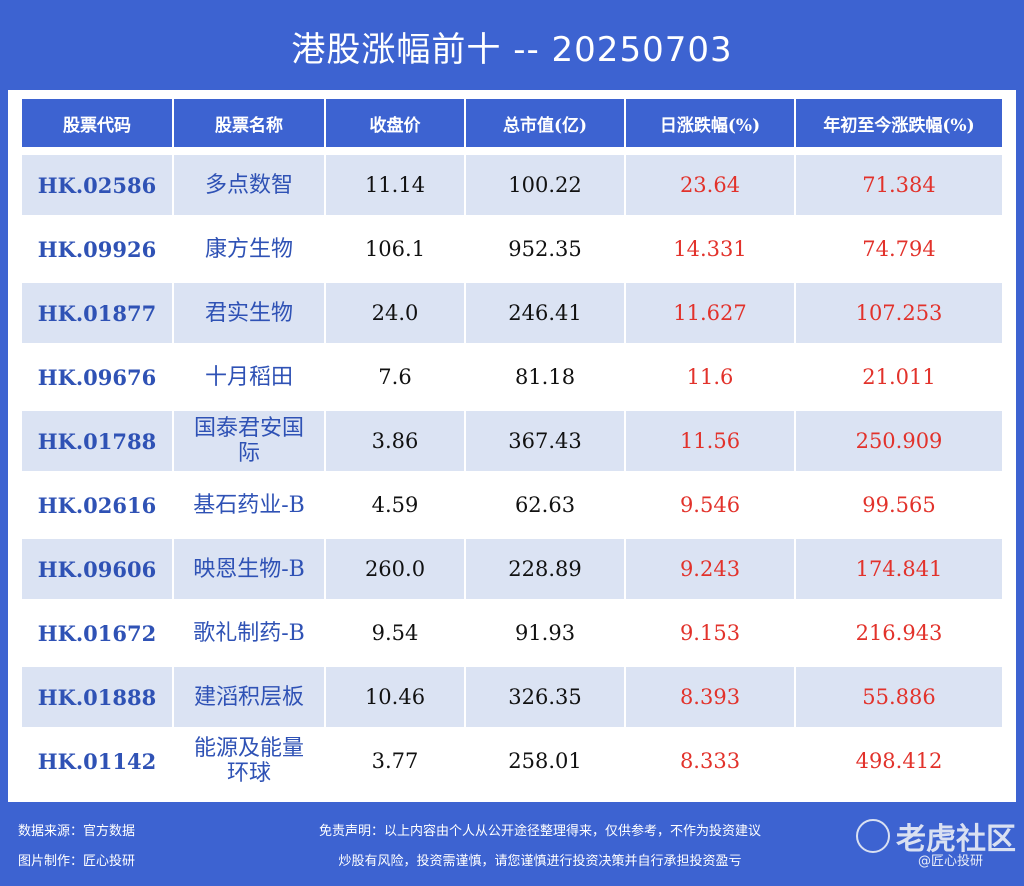  I want to click on cell-daily-change: 9.243, so click(710, 571).